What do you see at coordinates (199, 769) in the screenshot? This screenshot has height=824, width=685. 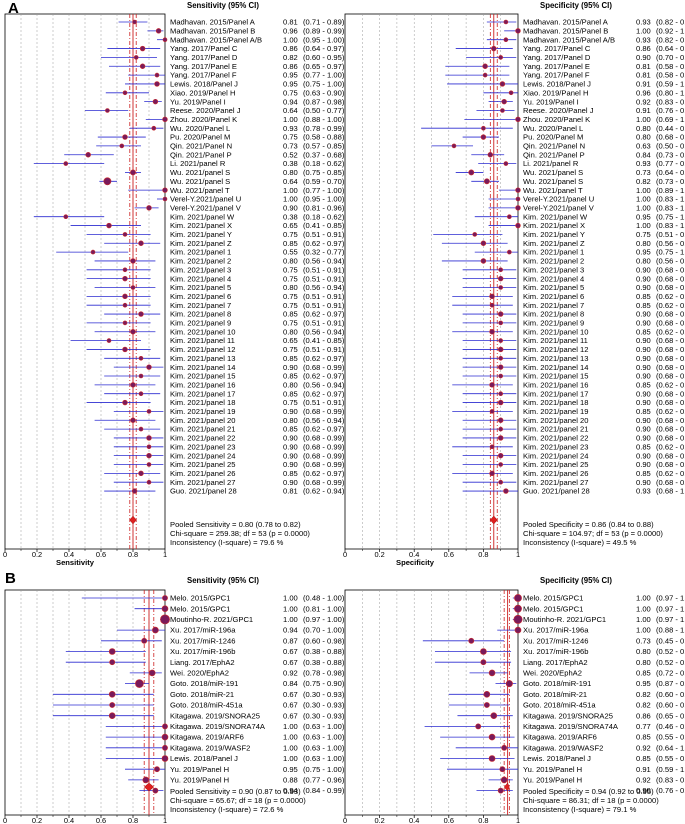 I see `study-label: Yu. 2019/Panel H` at bounding box center [199, 769].